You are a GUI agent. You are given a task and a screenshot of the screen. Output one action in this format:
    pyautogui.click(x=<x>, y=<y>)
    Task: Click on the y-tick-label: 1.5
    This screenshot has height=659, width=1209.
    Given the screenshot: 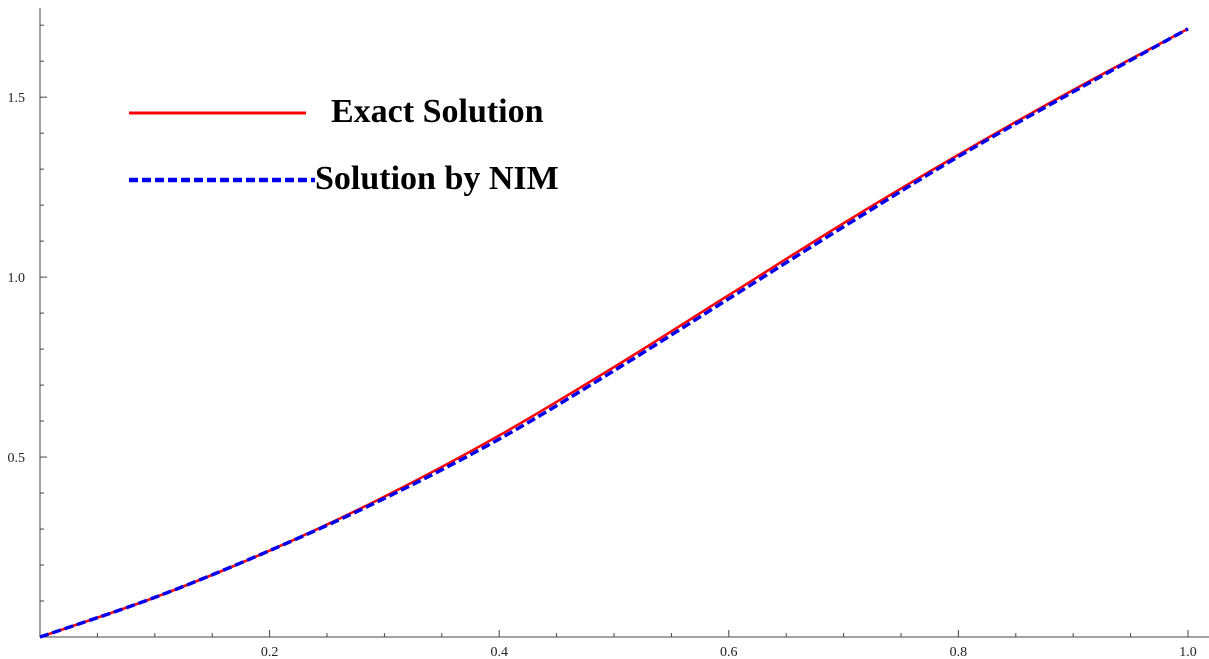 What is the action you would take?
    pyautogui.click(x=17, y=98)
    